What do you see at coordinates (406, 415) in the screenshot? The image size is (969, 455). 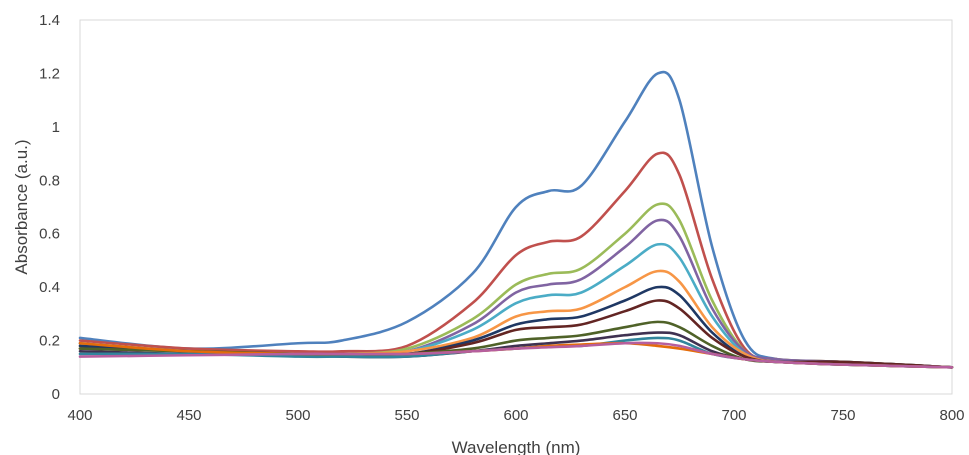 I see `x-tick-label: 550` at bounding box center [406, 415].